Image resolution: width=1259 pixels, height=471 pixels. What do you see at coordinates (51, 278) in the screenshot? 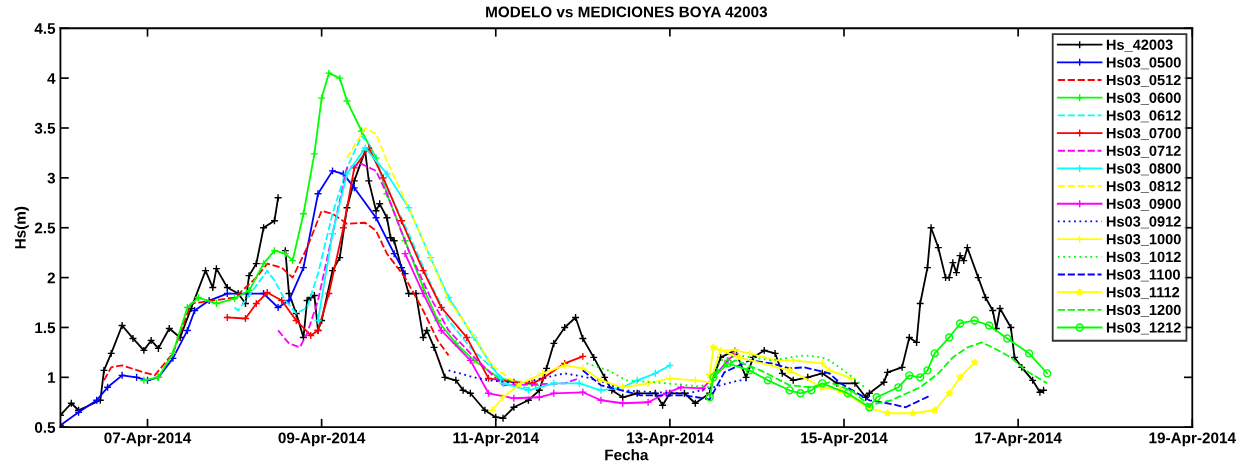
I see `y-tick-label: 2` at bounding box center [51, 278].